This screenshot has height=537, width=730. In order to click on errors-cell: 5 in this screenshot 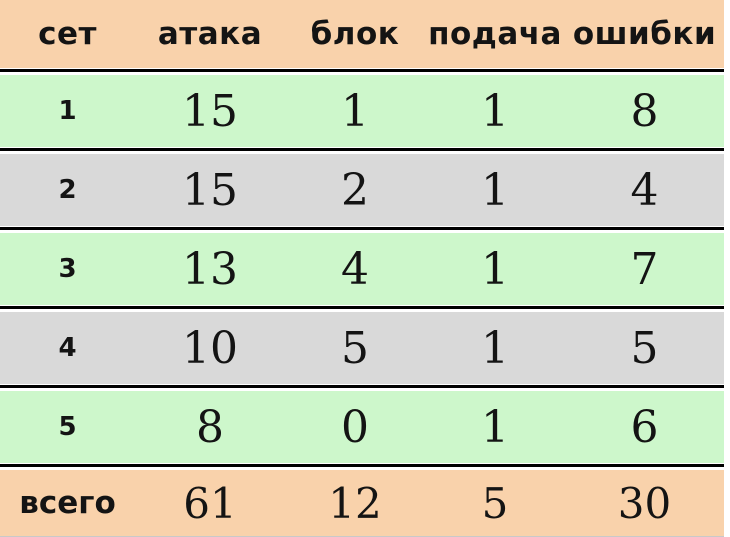, I will do `click(644, 348)`.